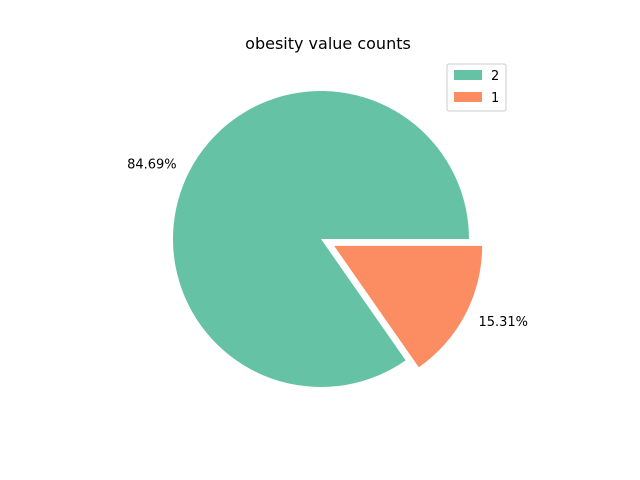 This screenshot has height=480, width=640. Describe the element at coordinates (503, 322) in the screenshot. I see `pie-percent-label-1: 15.31%` at that location.